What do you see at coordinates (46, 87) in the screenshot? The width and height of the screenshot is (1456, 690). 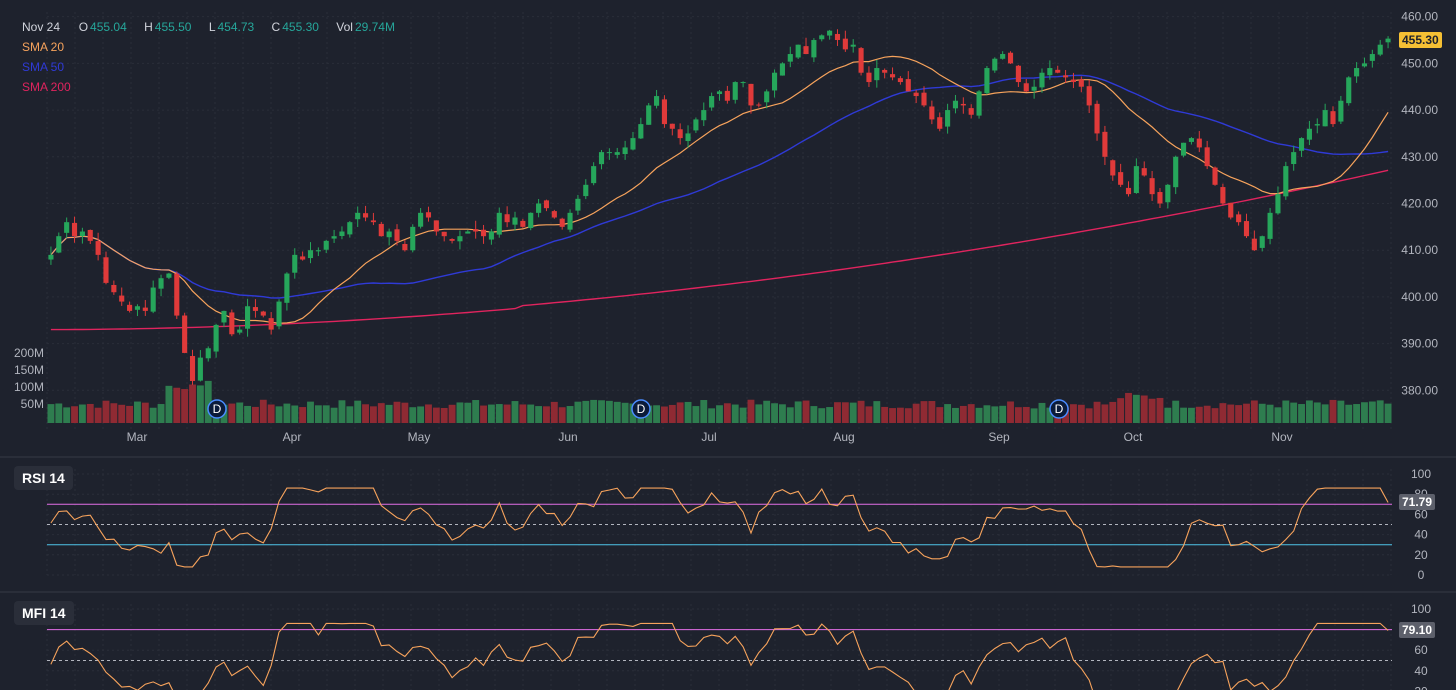 I see `legend-sma200: SMA 200` at bounding box center [46, 87].